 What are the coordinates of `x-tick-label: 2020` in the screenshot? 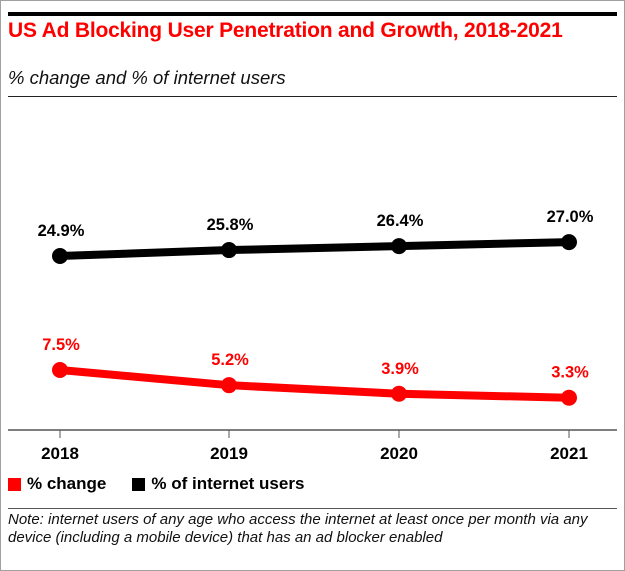 It's located at (399, 453).